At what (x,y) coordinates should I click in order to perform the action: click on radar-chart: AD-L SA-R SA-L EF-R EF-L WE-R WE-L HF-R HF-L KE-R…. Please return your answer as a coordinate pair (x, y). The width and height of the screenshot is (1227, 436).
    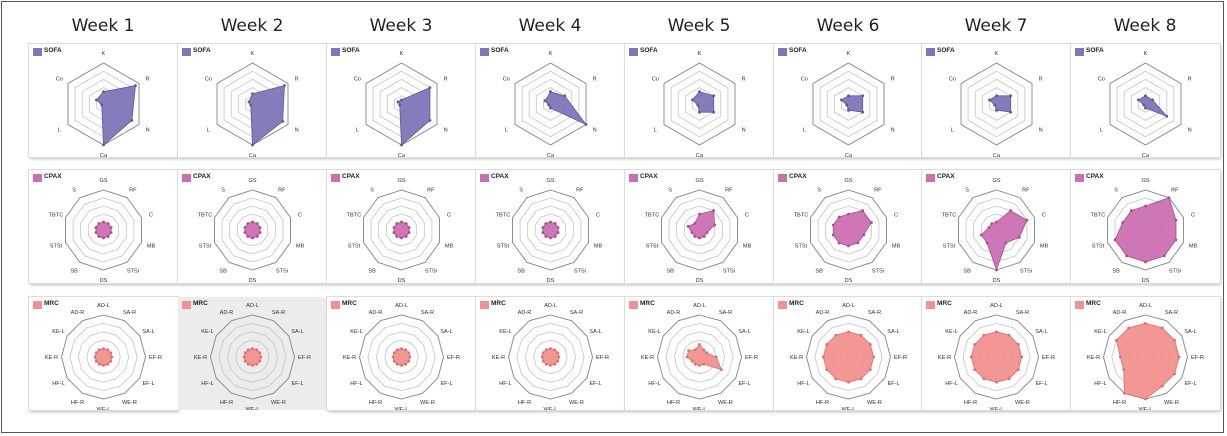
    Looking at the image, I should click on (848, 356).